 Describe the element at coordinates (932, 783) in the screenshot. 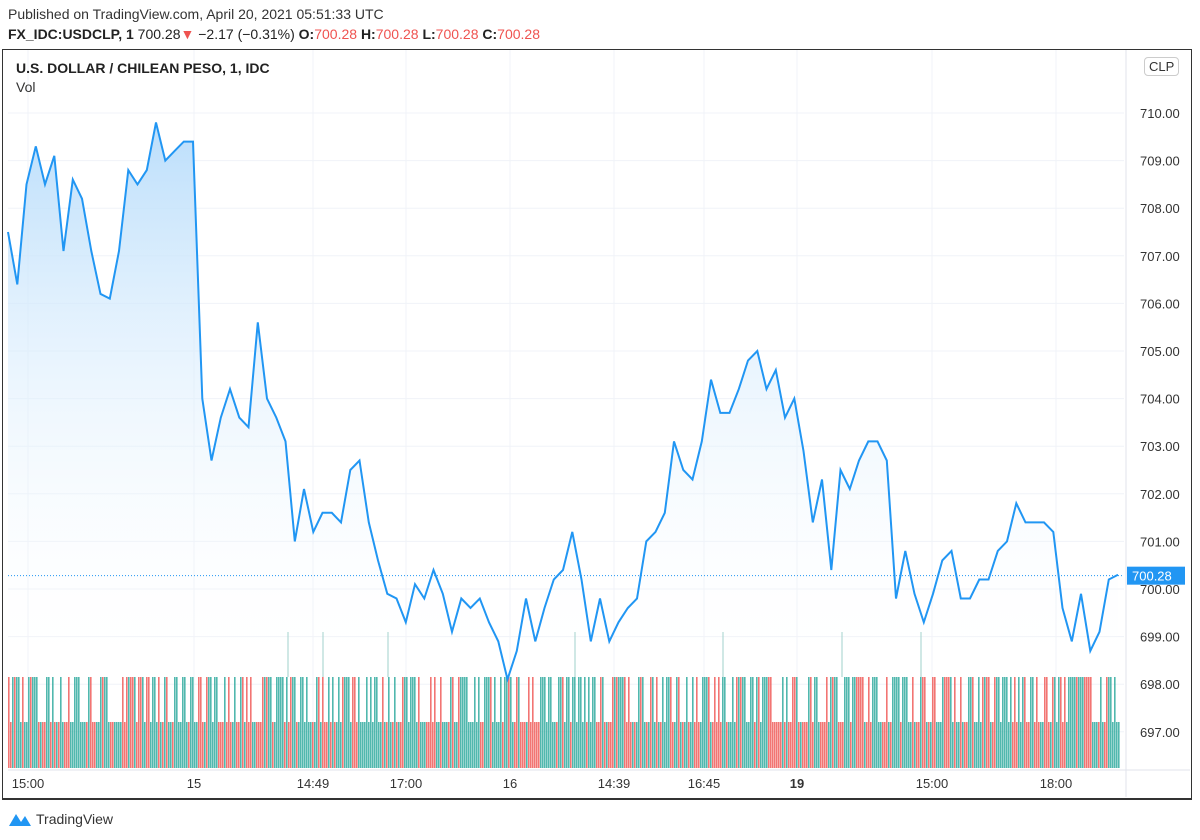

I see `x-tick-label: 15:00` at that location.